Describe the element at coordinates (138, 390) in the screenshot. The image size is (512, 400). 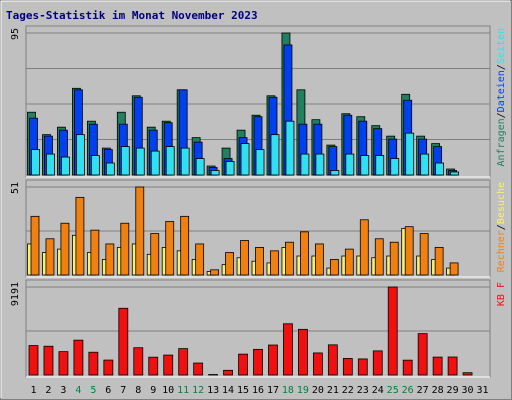
I see `day-label-8: 8` at that location.